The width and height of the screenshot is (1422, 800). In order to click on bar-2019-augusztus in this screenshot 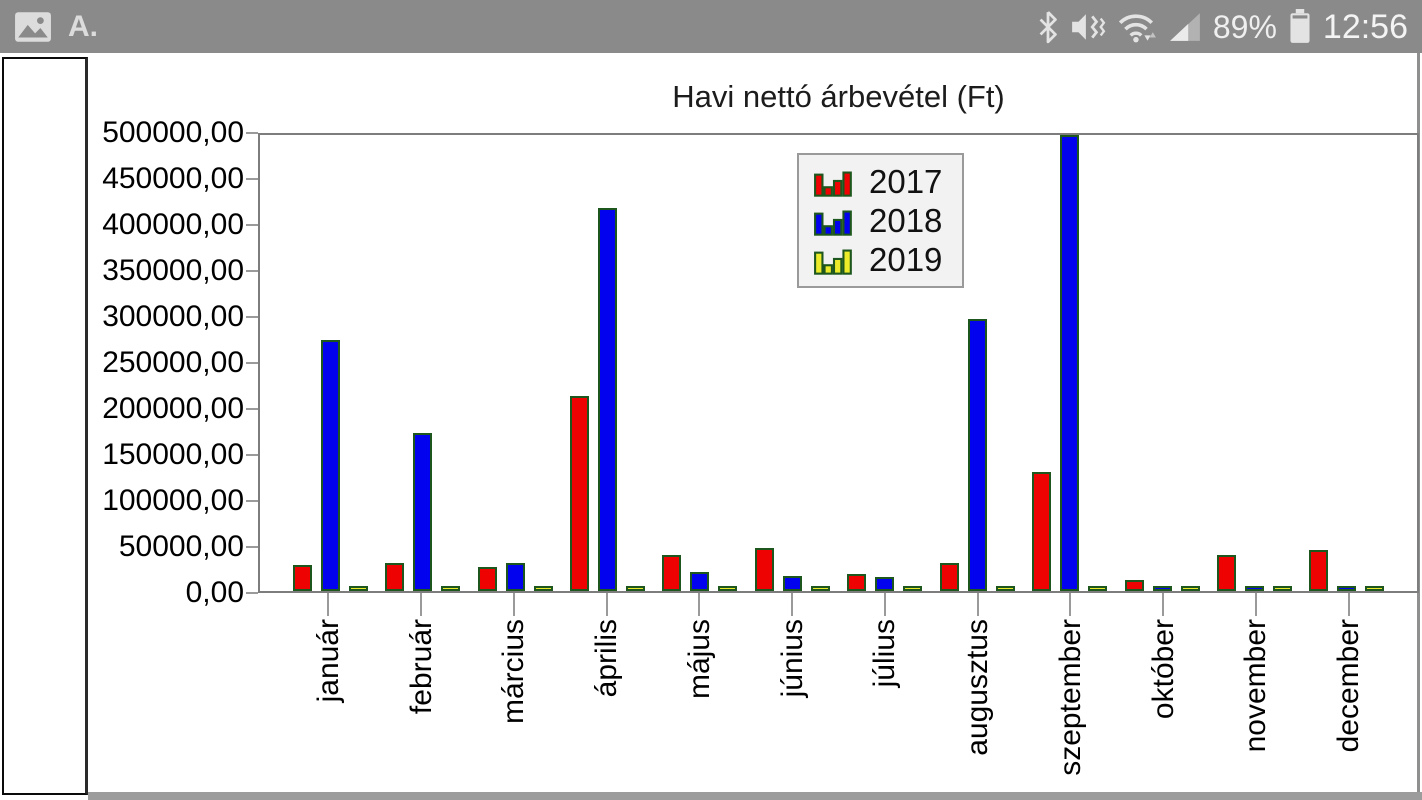, I will do `click(1005, 588)`.